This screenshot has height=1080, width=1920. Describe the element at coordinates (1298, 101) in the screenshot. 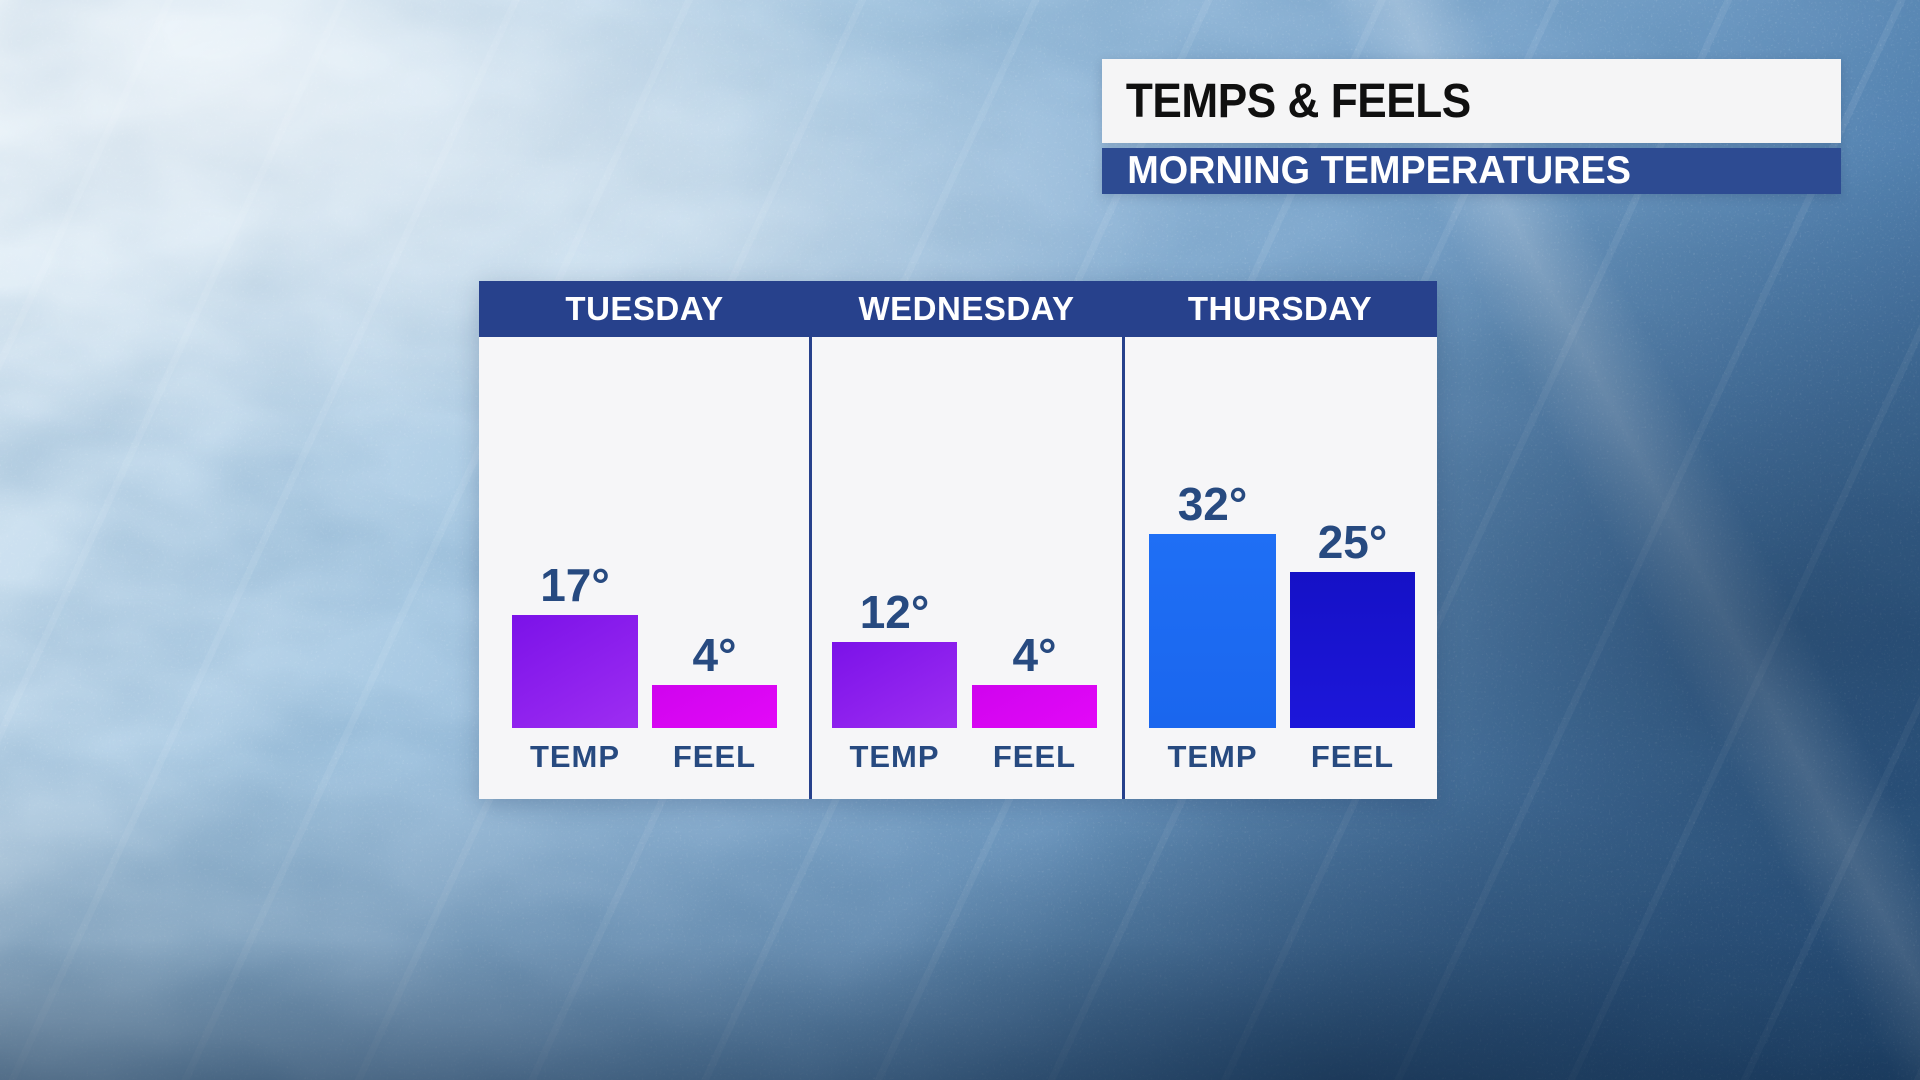

I see `graphic-title: TEMPS & FEELS` at that location.